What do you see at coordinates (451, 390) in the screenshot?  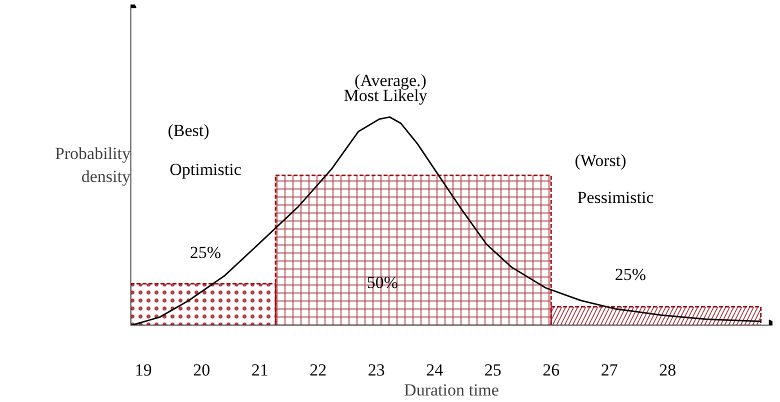 I see `x-axis-title: Duration time` at bounding box center [451, 390].